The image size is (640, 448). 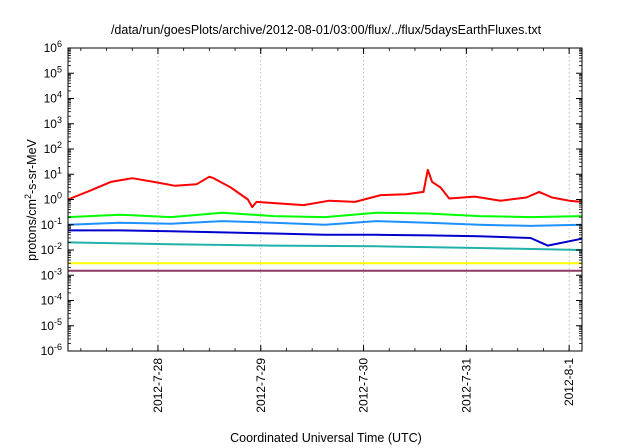 I want to click on y-tick-label: 10⁴, so click(x=53, y=98).